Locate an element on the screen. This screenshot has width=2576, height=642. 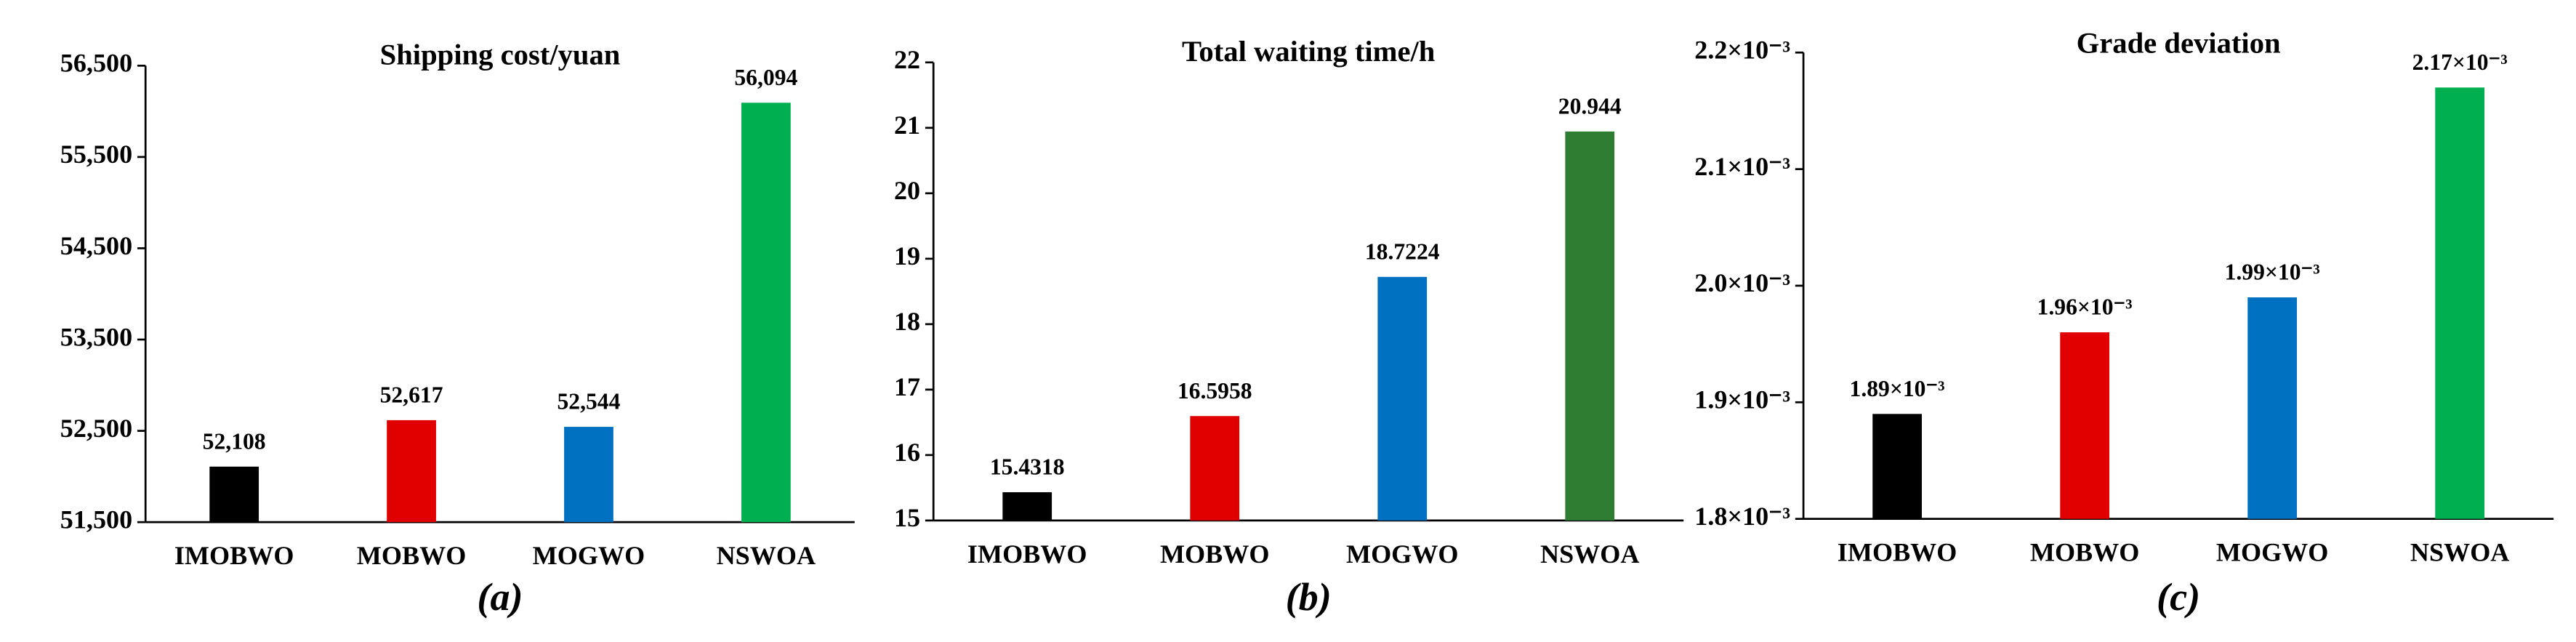
y-tick-label: 2.2×10⁻³ is located at coordinates (1742, 50).